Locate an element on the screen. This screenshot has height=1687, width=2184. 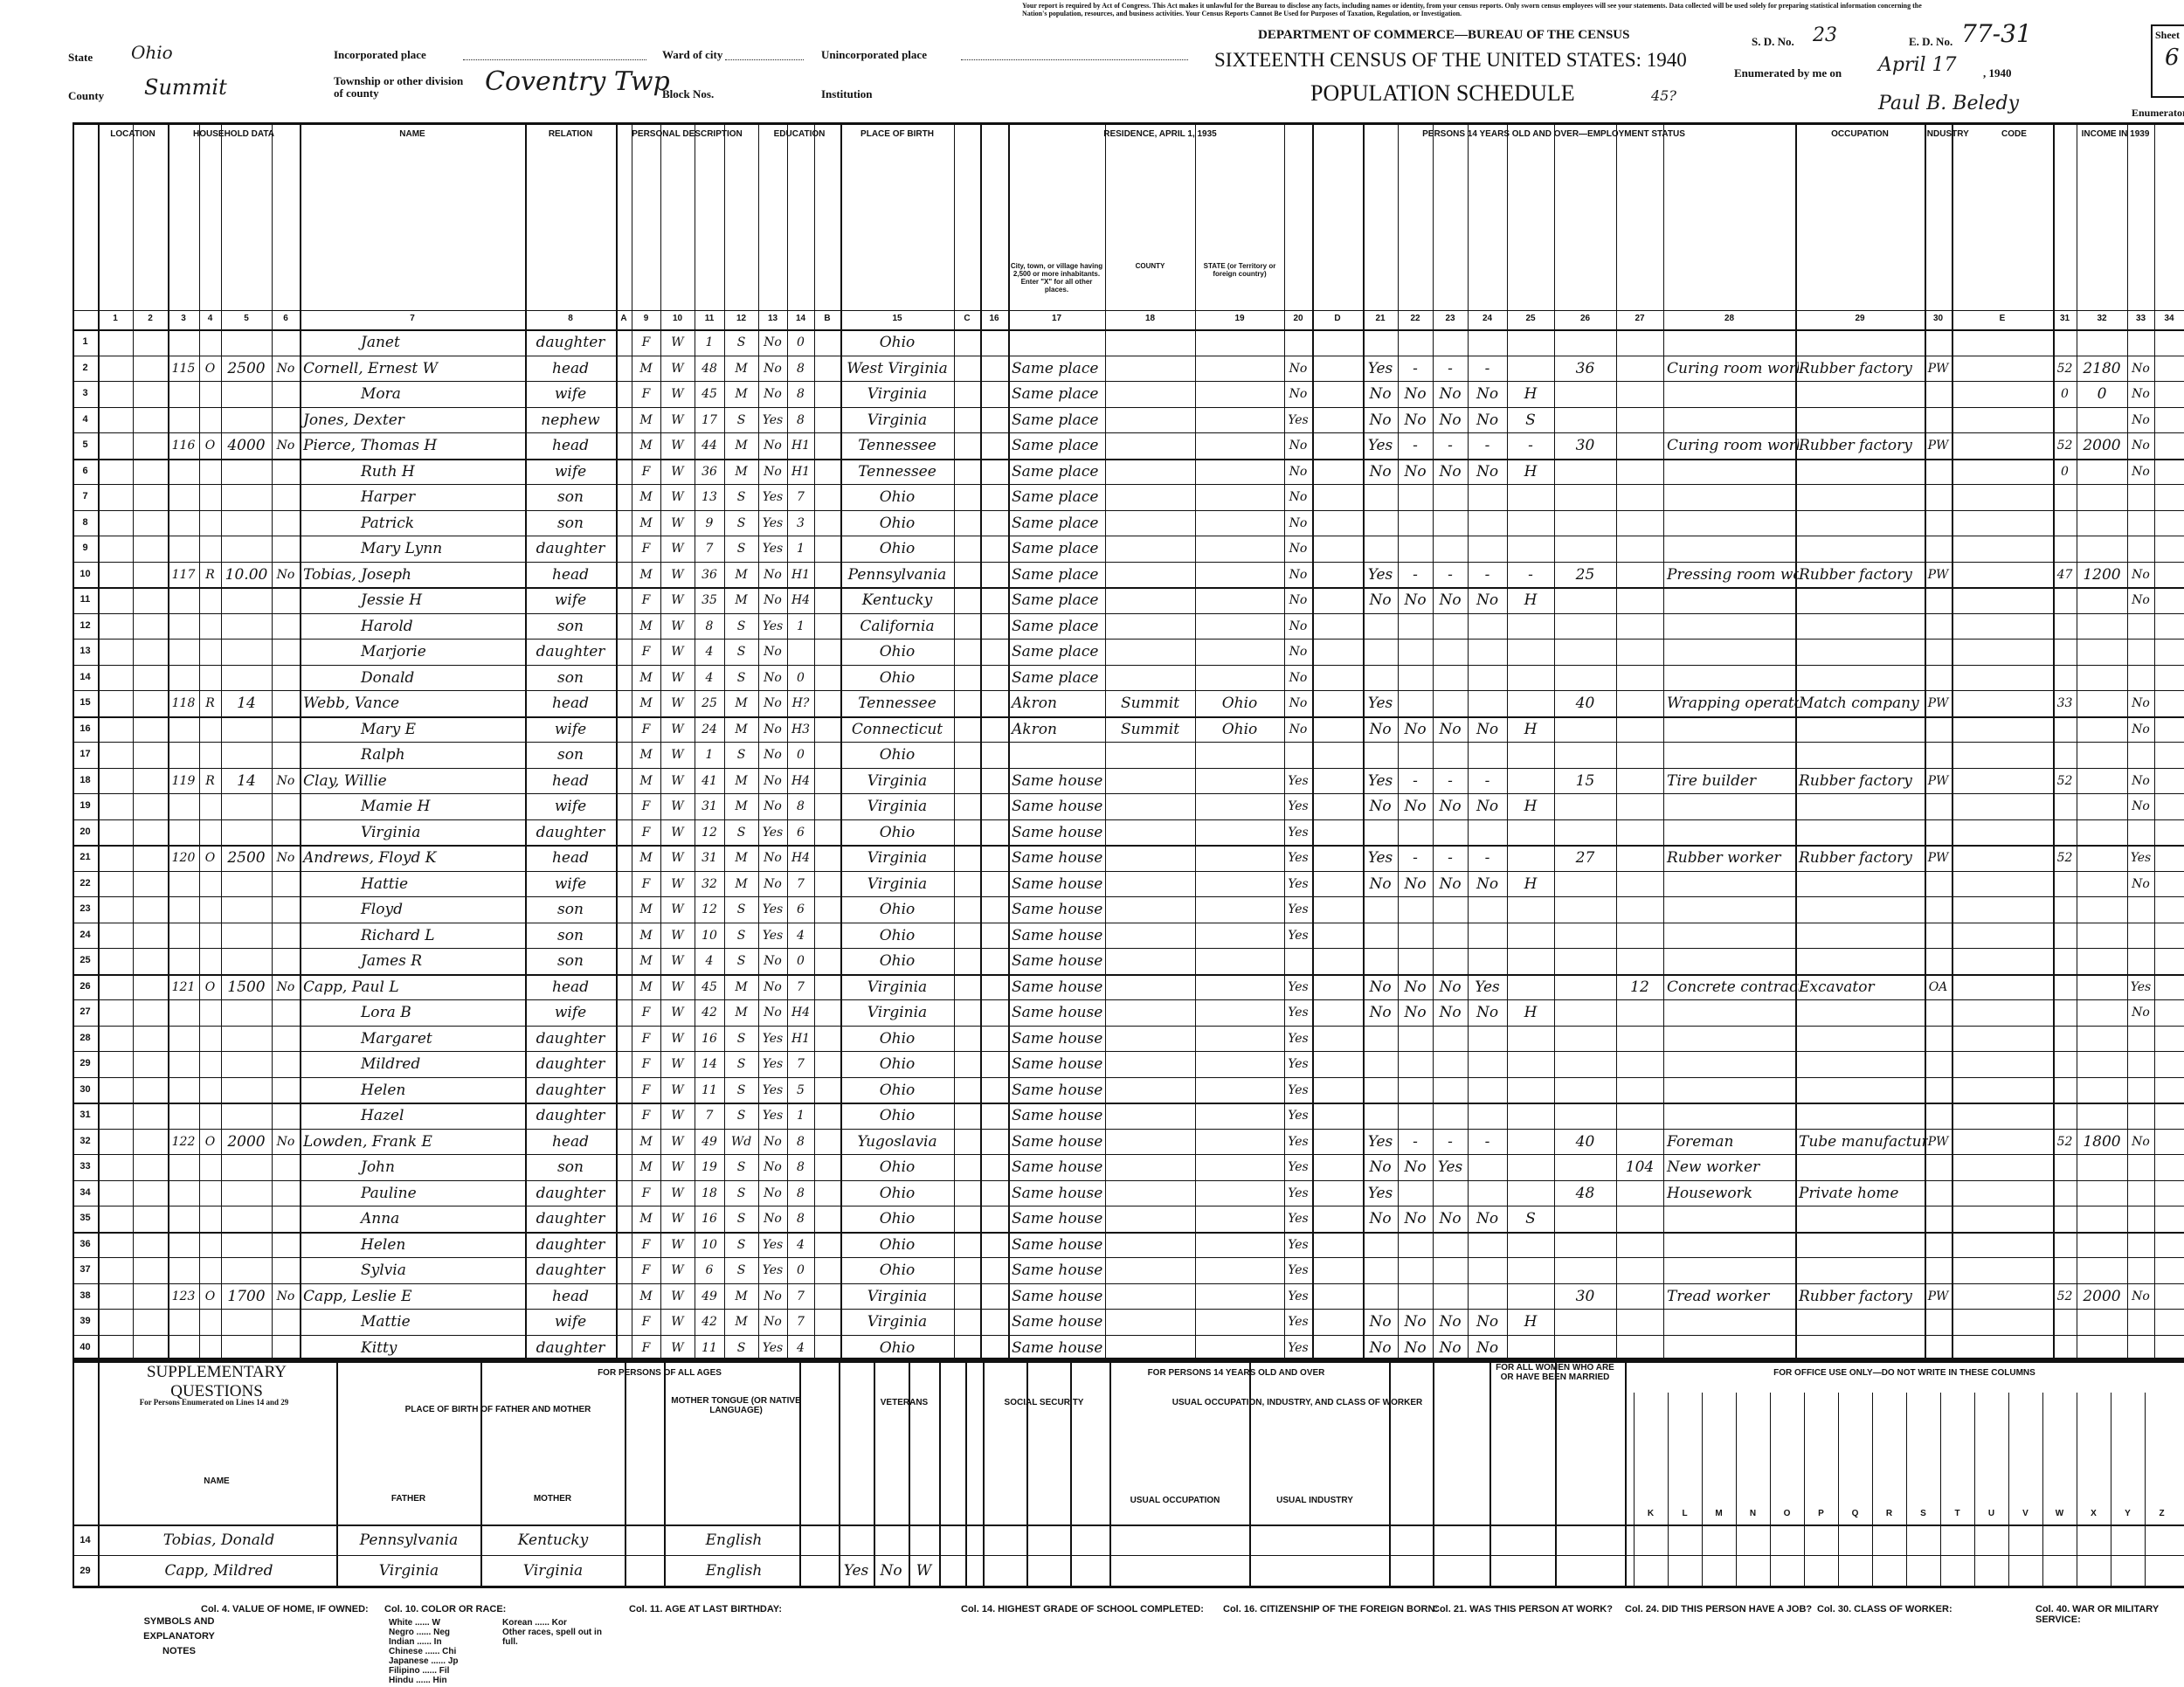
cell-hours: 30 is located at coordinates (1585, 445).